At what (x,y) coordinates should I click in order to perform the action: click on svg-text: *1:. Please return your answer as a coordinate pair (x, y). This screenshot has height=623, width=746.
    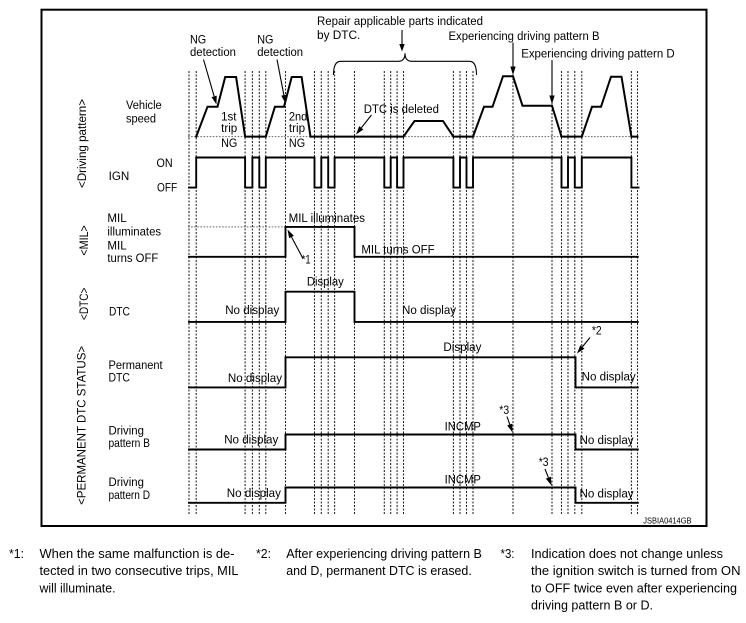
    Looking at the image, I should click on (16, 554).